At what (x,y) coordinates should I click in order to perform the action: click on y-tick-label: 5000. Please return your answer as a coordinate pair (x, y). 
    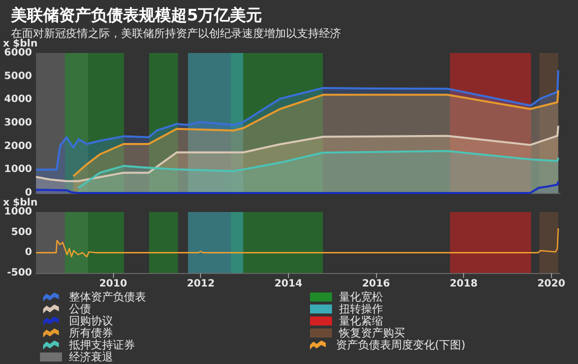
    Looking at the image, I should click on (18, 76).